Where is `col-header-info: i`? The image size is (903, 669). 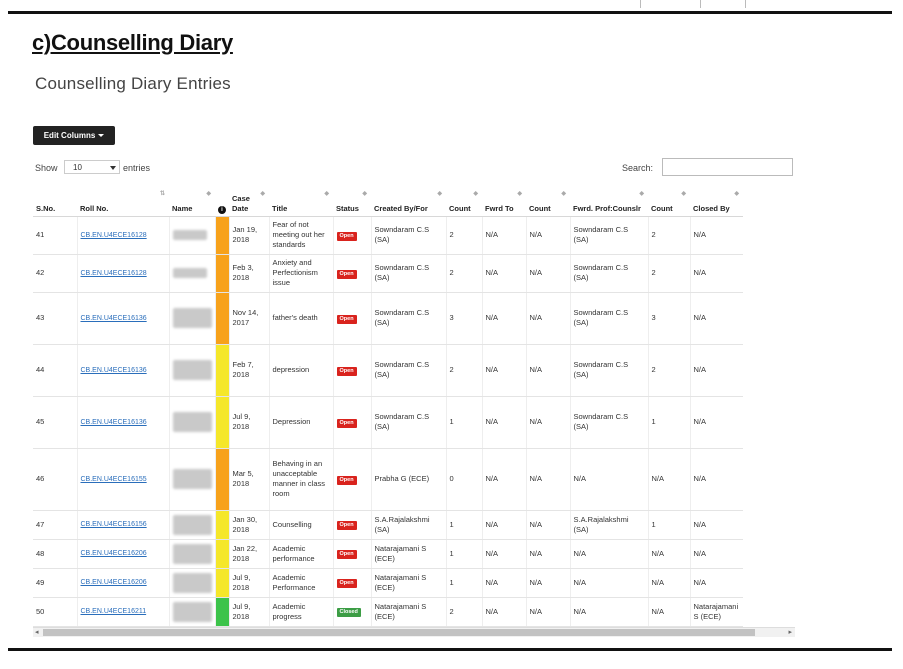
col-header-info: i is located at coordinates (222, 200).